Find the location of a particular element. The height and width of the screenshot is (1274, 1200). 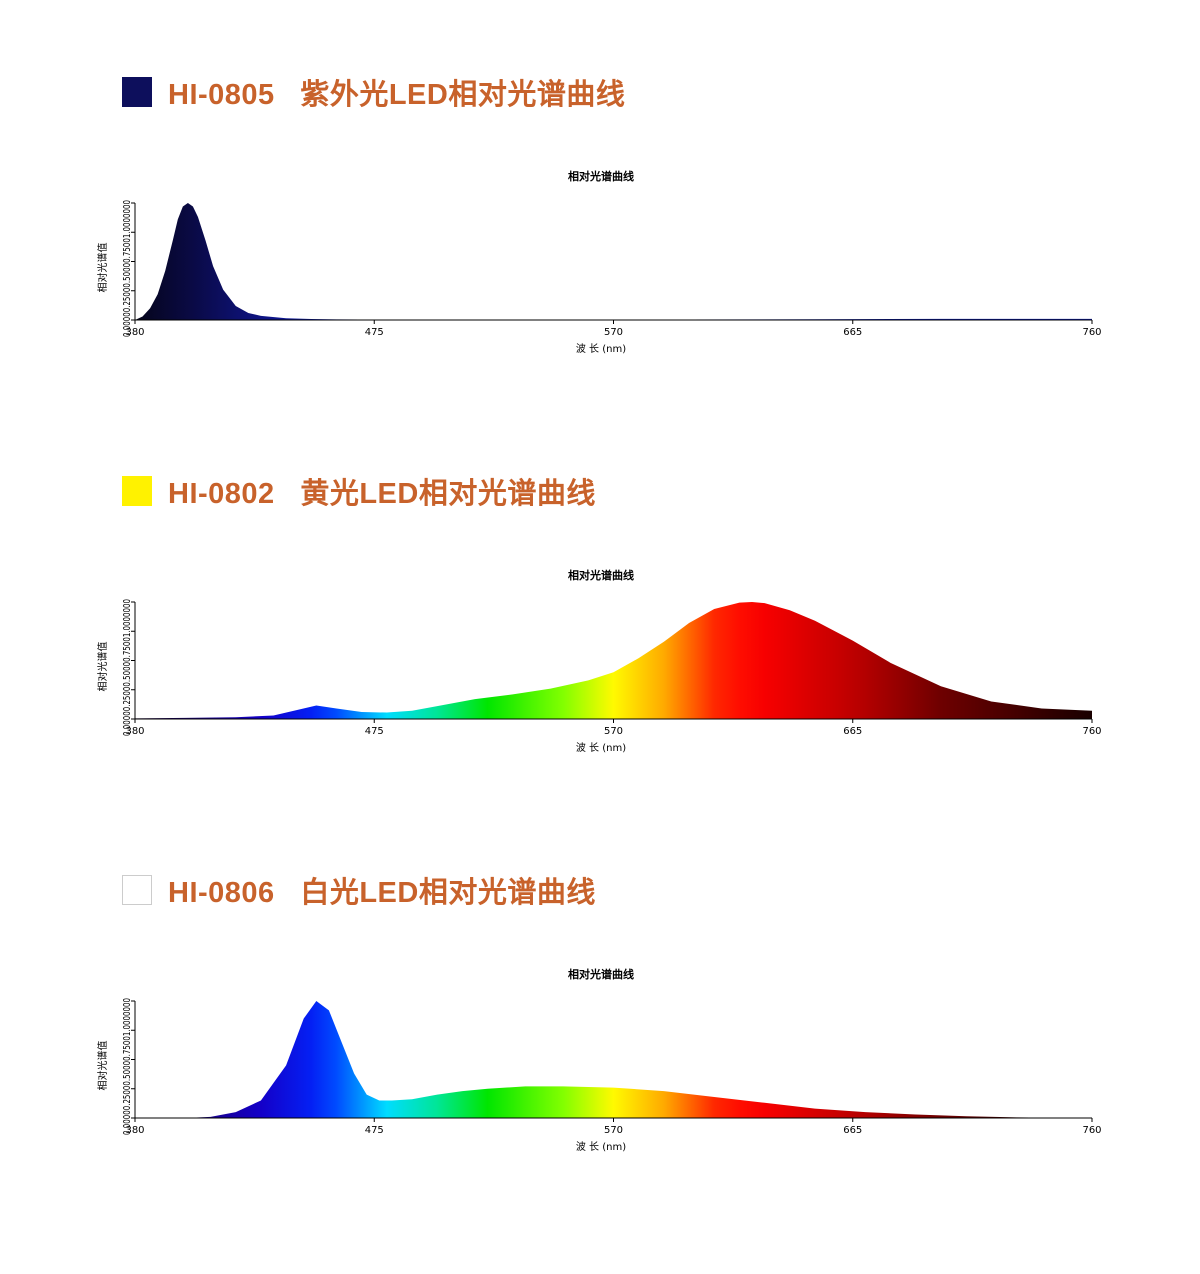

section-heading: HI-0805 紫外光LED相对光谱曲线 is located at coordinates (373, 93).